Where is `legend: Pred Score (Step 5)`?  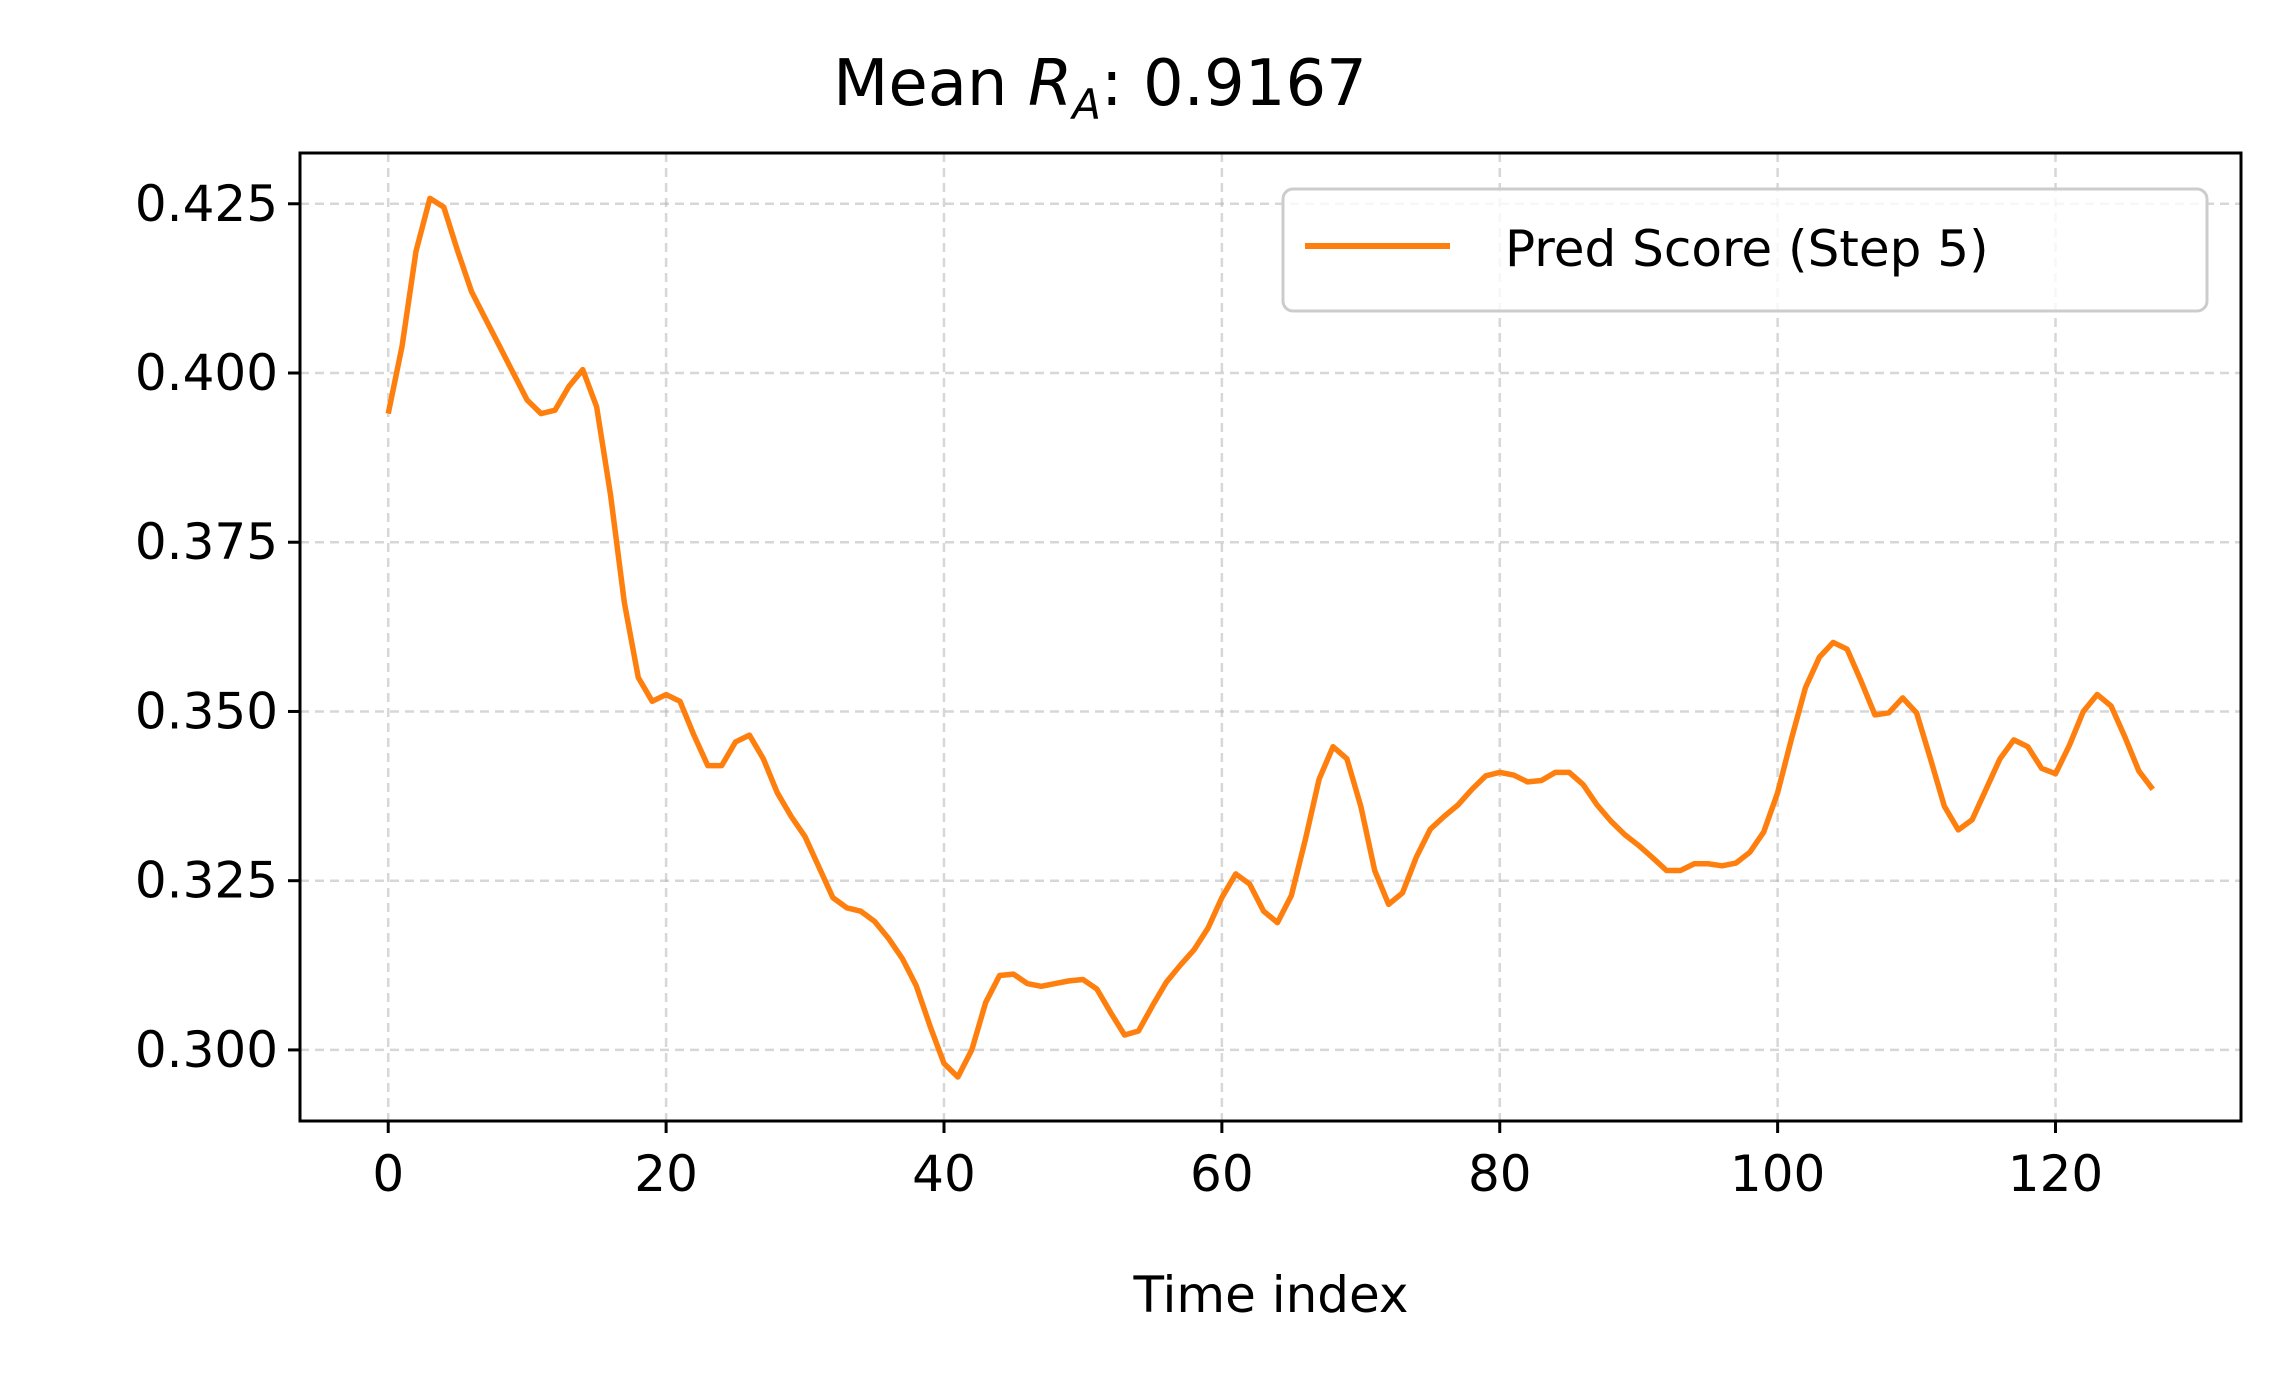
legend: Pred Score (Step 5) is located at coordinates (1745, 250).